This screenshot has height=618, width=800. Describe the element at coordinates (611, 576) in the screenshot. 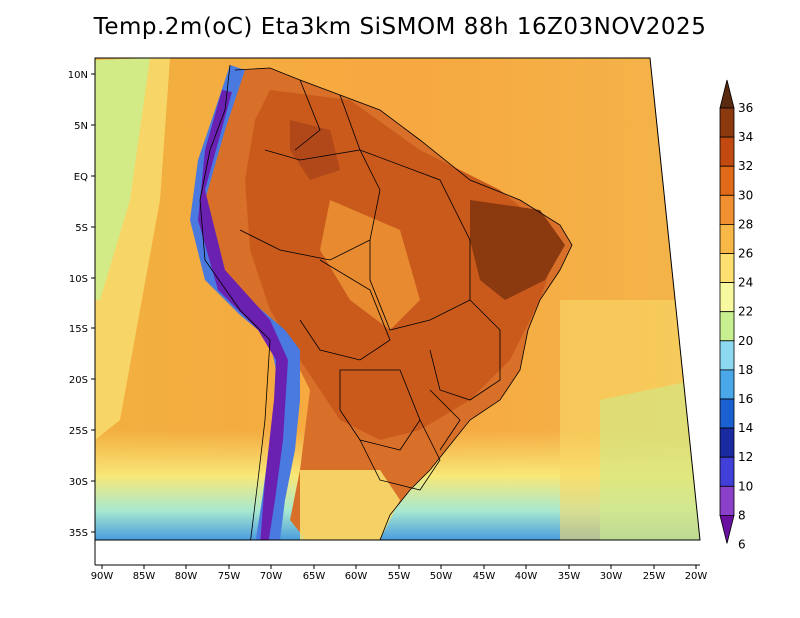

I see `lon-label: 30W` at that location.